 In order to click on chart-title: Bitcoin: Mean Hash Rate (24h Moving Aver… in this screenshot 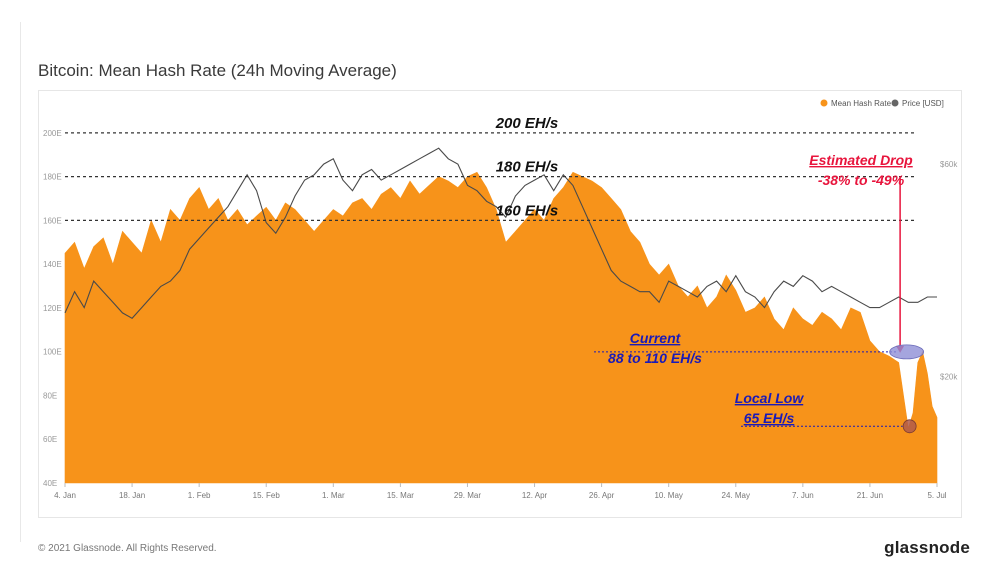, I will do `click(217, 71)`.